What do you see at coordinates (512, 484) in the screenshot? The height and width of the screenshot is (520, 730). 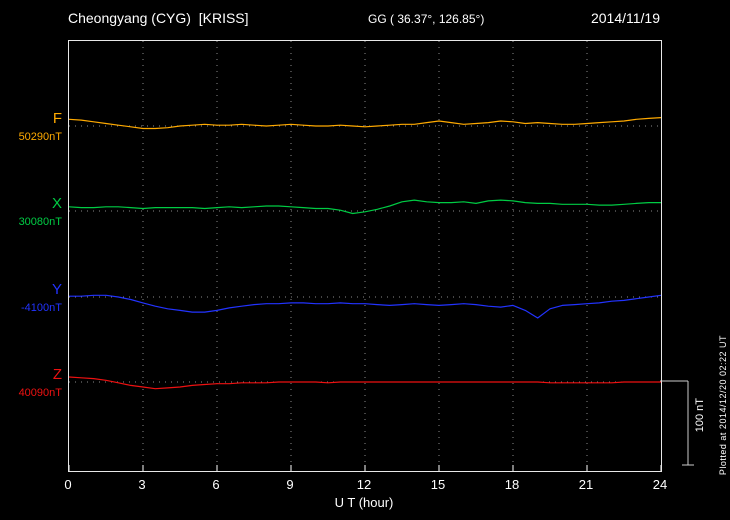 I see `x-tick-label-18: 18` at bounding box center [512, 484].